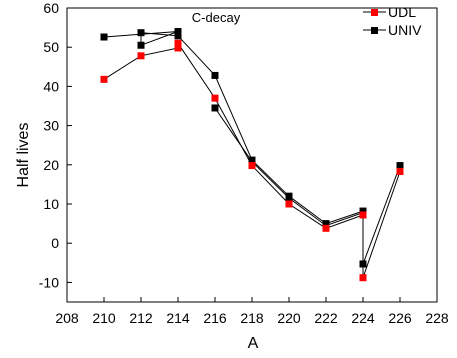  I want to click on y-tick-label: 50, so click(51, 47).